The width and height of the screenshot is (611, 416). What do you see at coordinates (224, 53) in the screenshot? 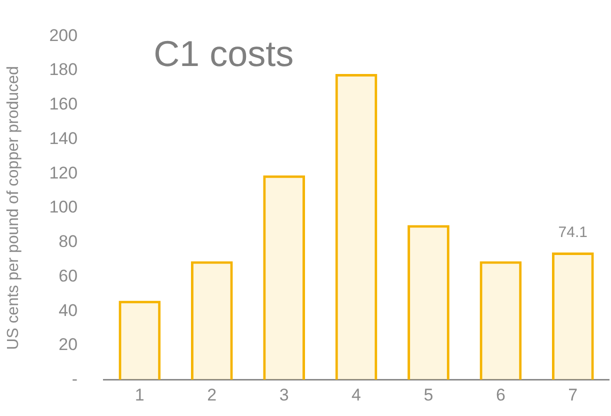
I see `chart-title: C1 costs` at bounding box center [224, 53].